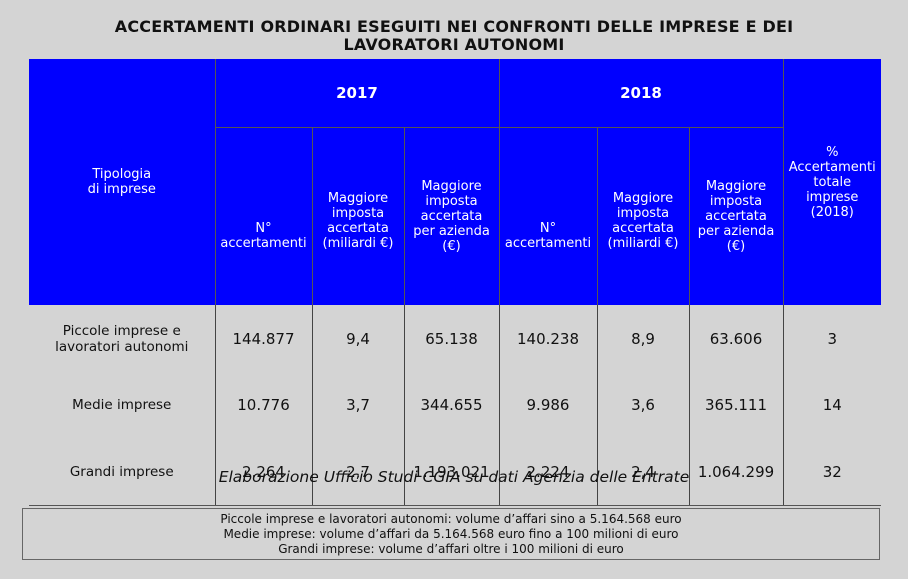 This screenshot has height=579, width=908. I want to click on title-line-2: LAVORATORI AUTONOMI, so click(454, 44).